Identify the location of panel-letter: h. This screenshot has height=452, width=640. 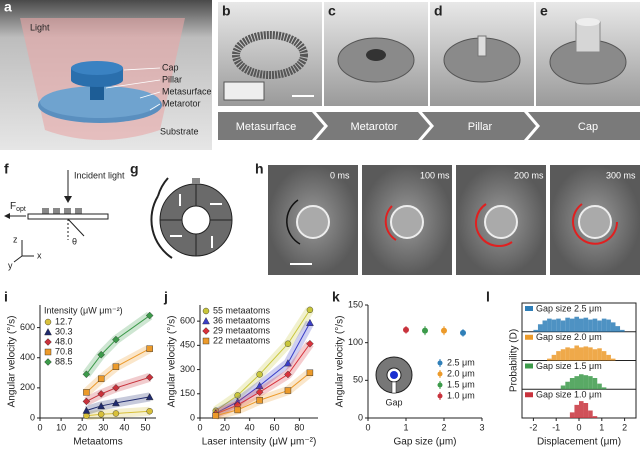
(259, 169).